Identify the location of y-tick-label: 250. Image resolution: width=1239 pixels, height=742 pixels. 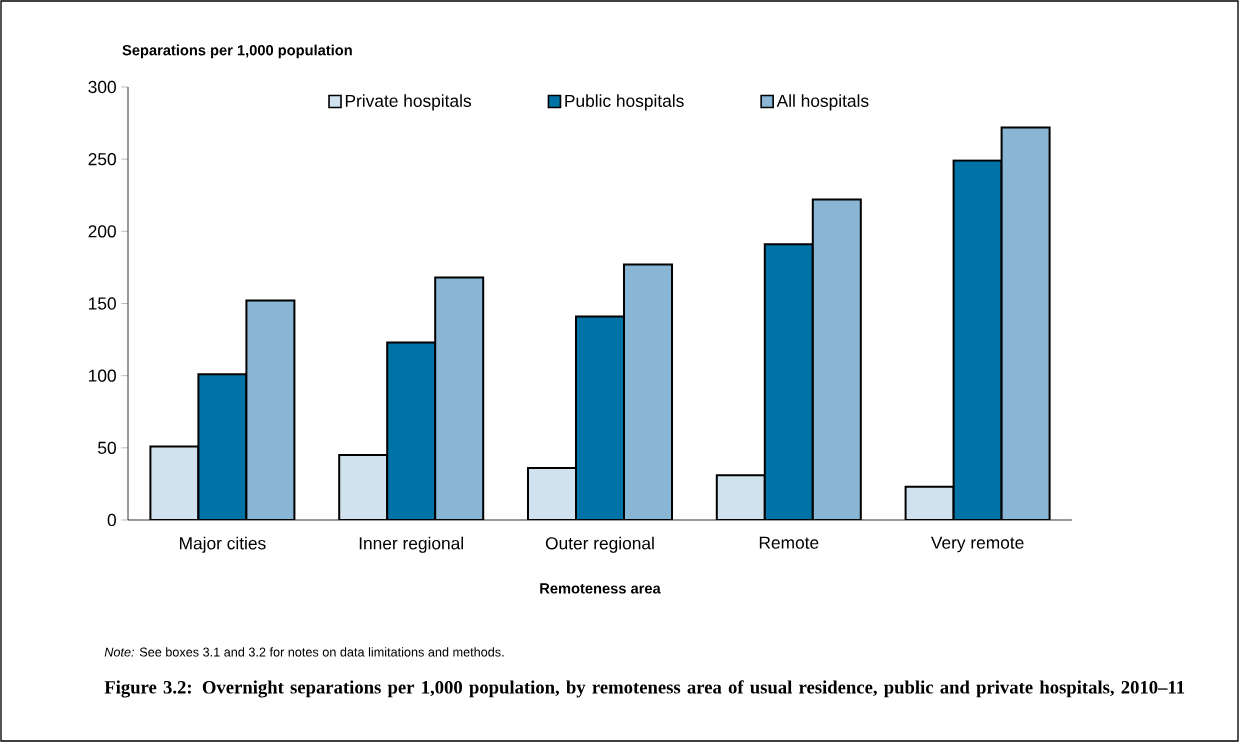
(102, 159).